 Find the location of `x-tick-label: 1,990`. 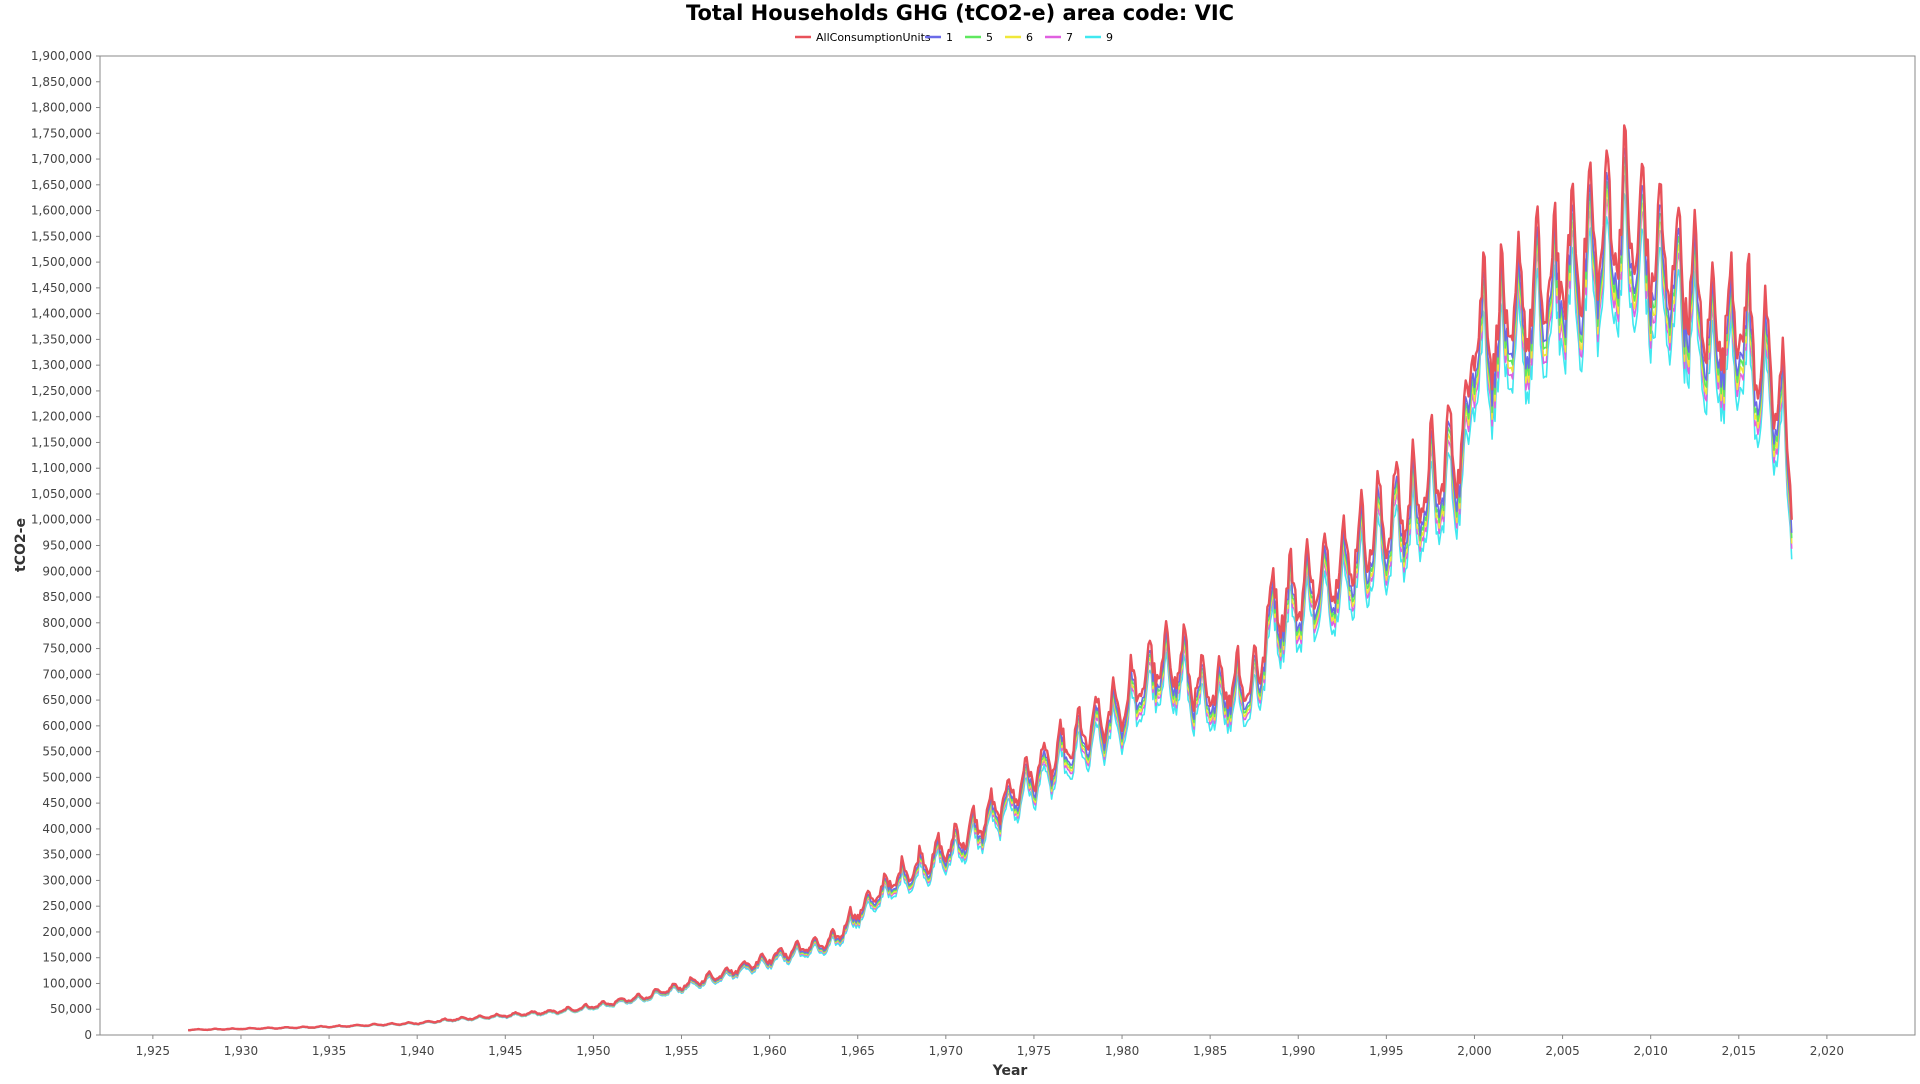

x-tick-label: 1,990 is located at coordinates (1298, 1051).